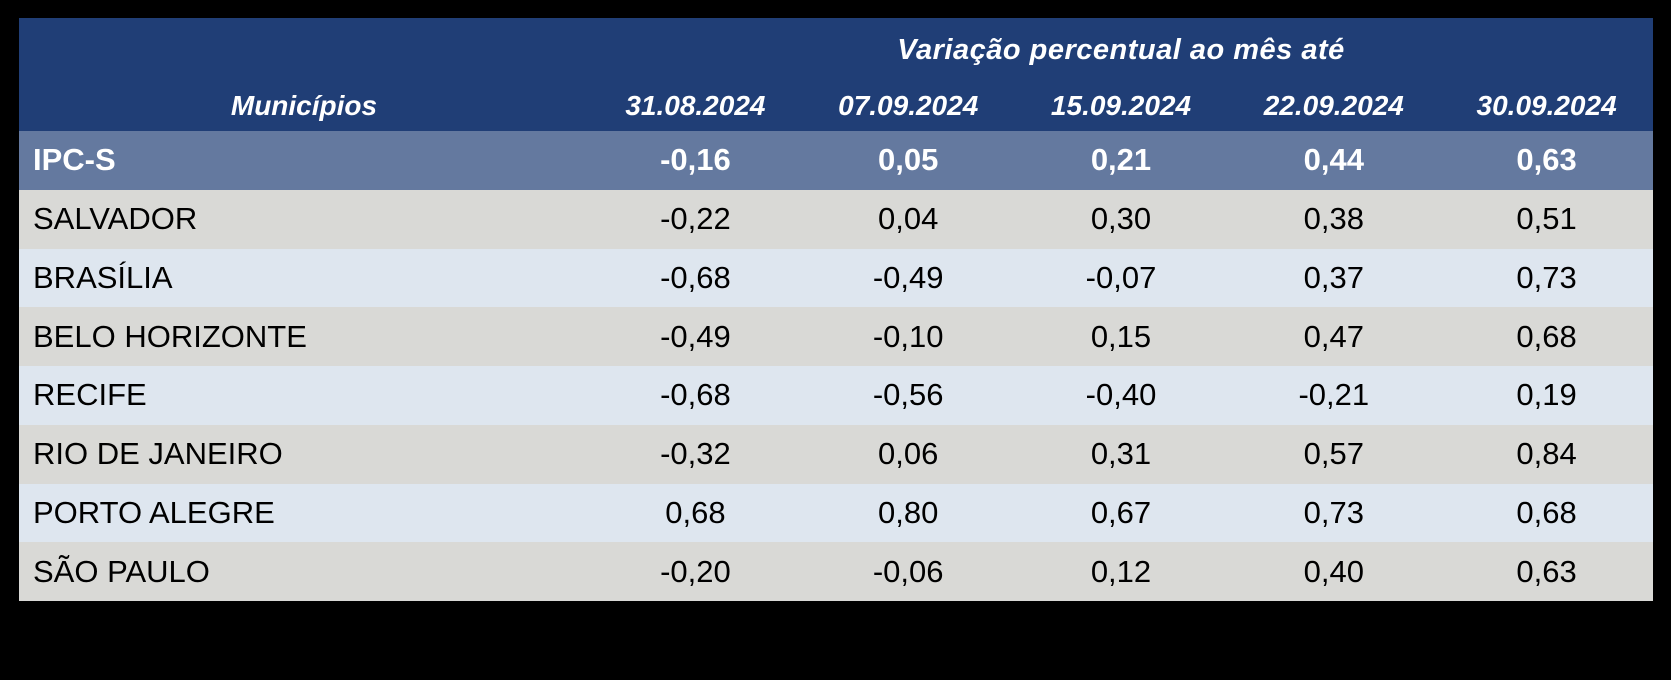 The image size is (1671, 680). Describe the element at coordinates (1334, 395) in the screenshot. I see `value-cell: -0,21` at that location.